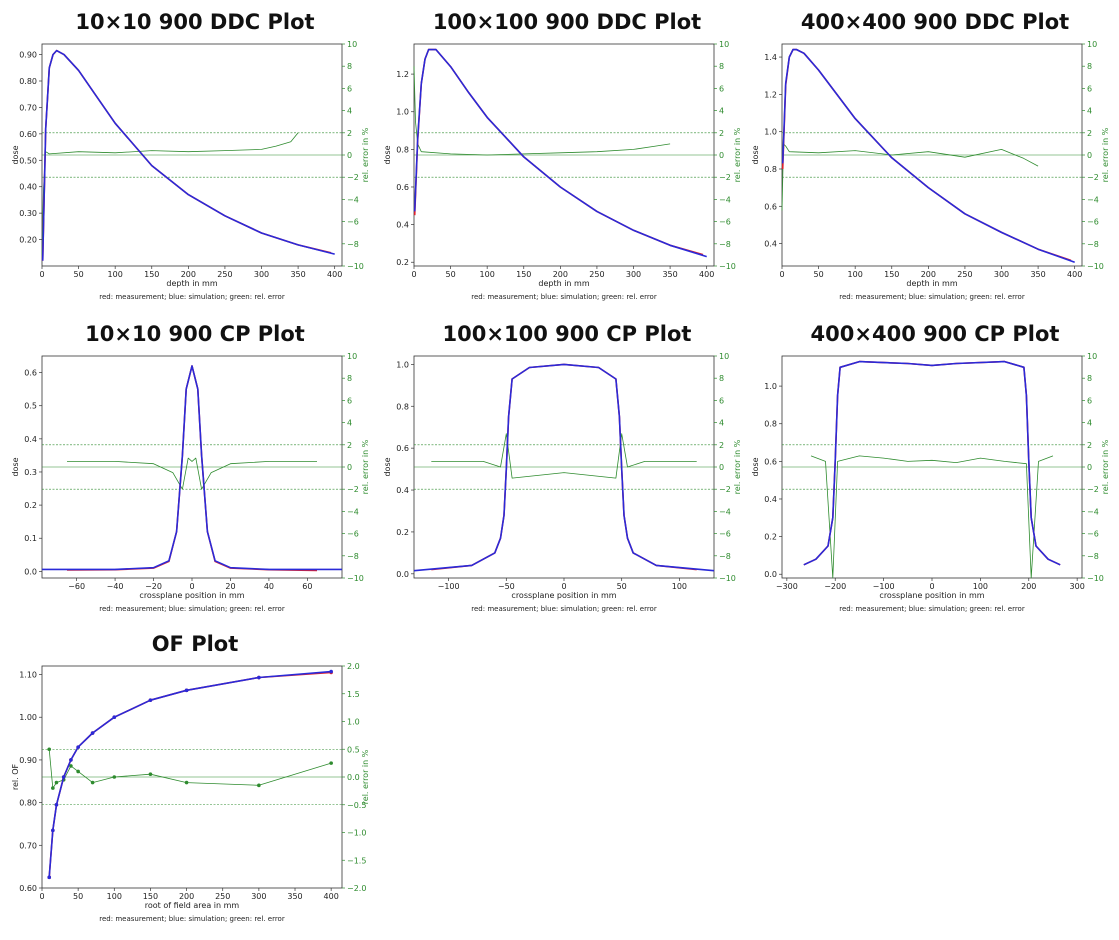 The image size is (1119, 940). I want to click on y2-tick-label: 1.0, so click(353, 722).